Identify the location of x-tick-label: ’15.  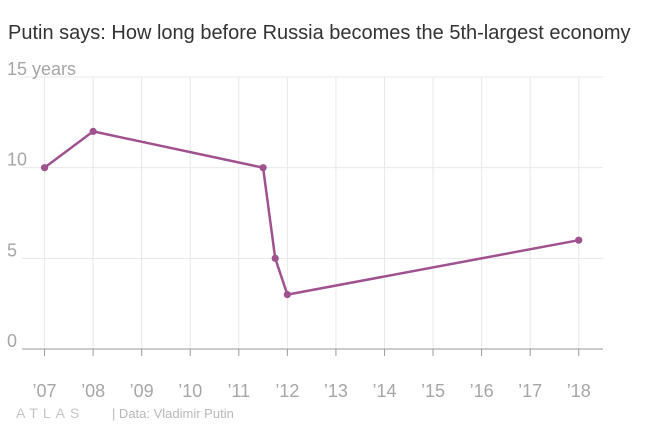
(433, 391).